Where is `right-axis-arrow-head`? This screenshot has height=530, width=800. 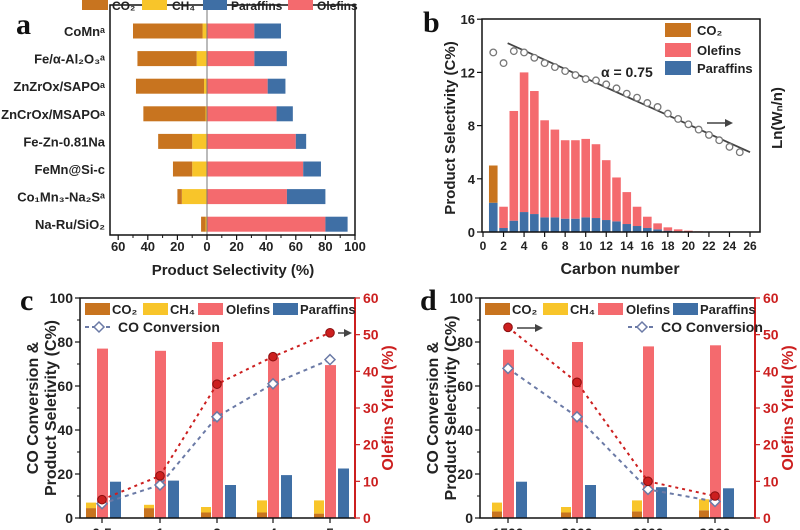
right-axis-arrow-head is located at coordinates (729, 123).